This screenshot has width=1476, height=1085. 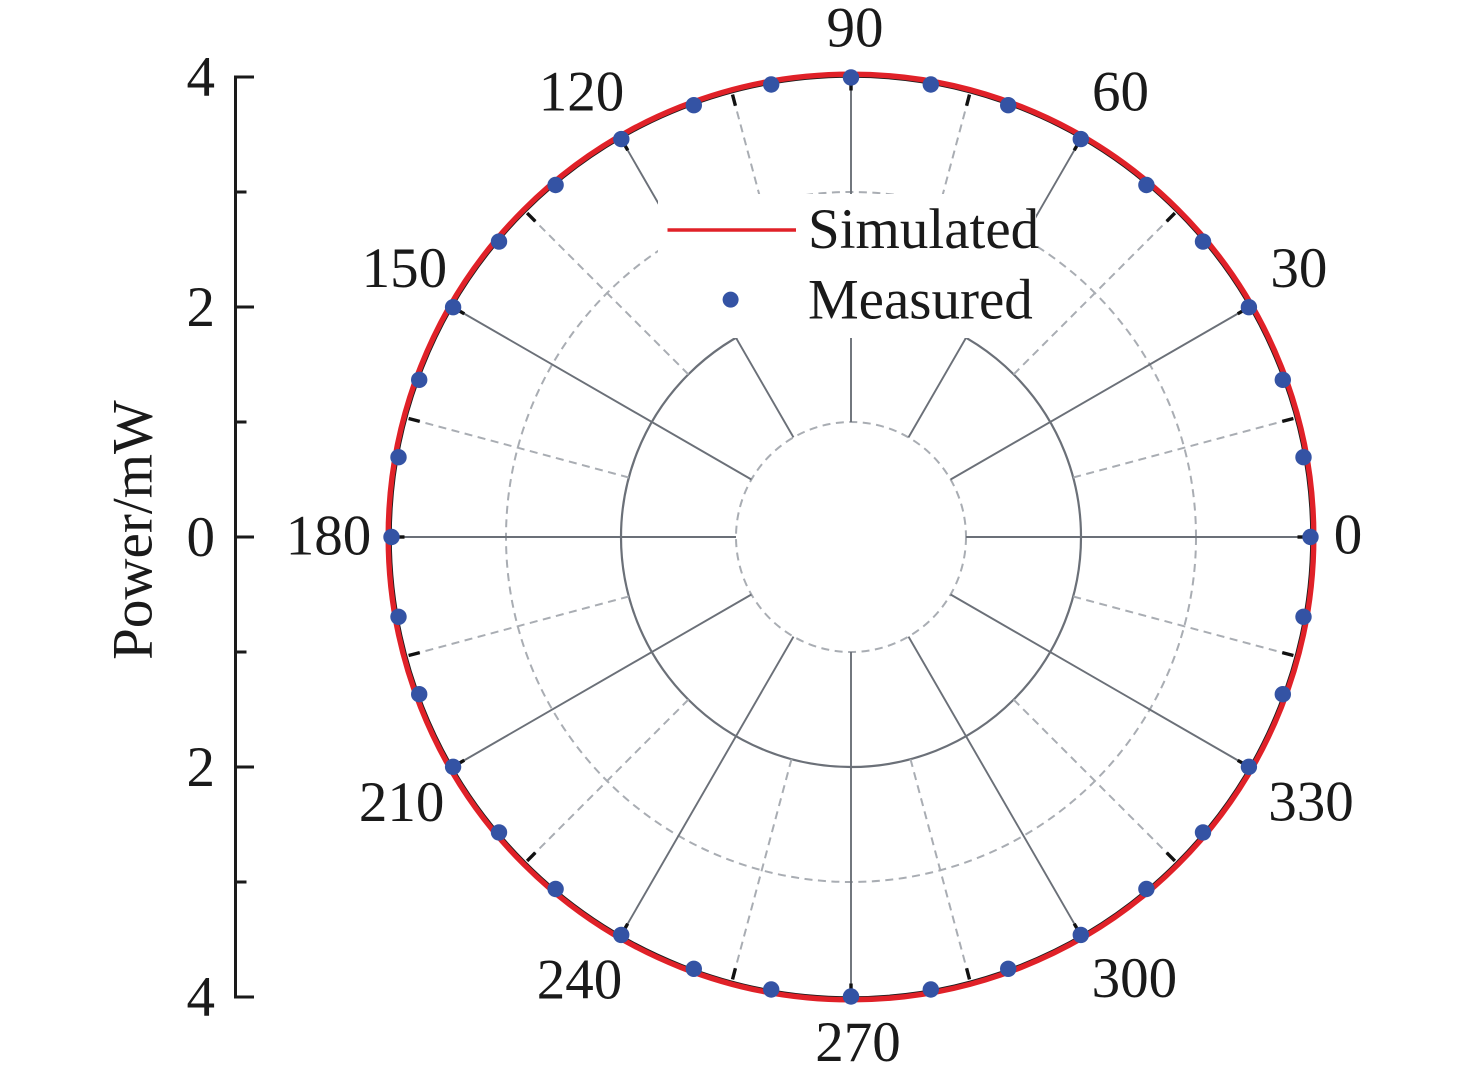 I want to click on svg-text: Power/mW, so click(x=133, y=530).